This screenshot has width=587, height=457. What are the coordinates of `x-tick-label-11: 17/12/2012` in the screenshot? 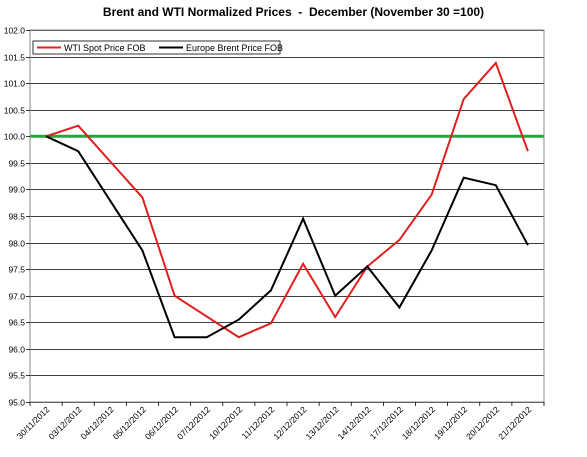 It's located at (386, 422).